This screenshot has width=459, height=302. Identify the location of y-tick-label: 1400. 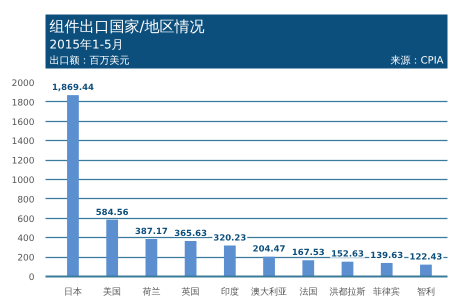
(23, 142).